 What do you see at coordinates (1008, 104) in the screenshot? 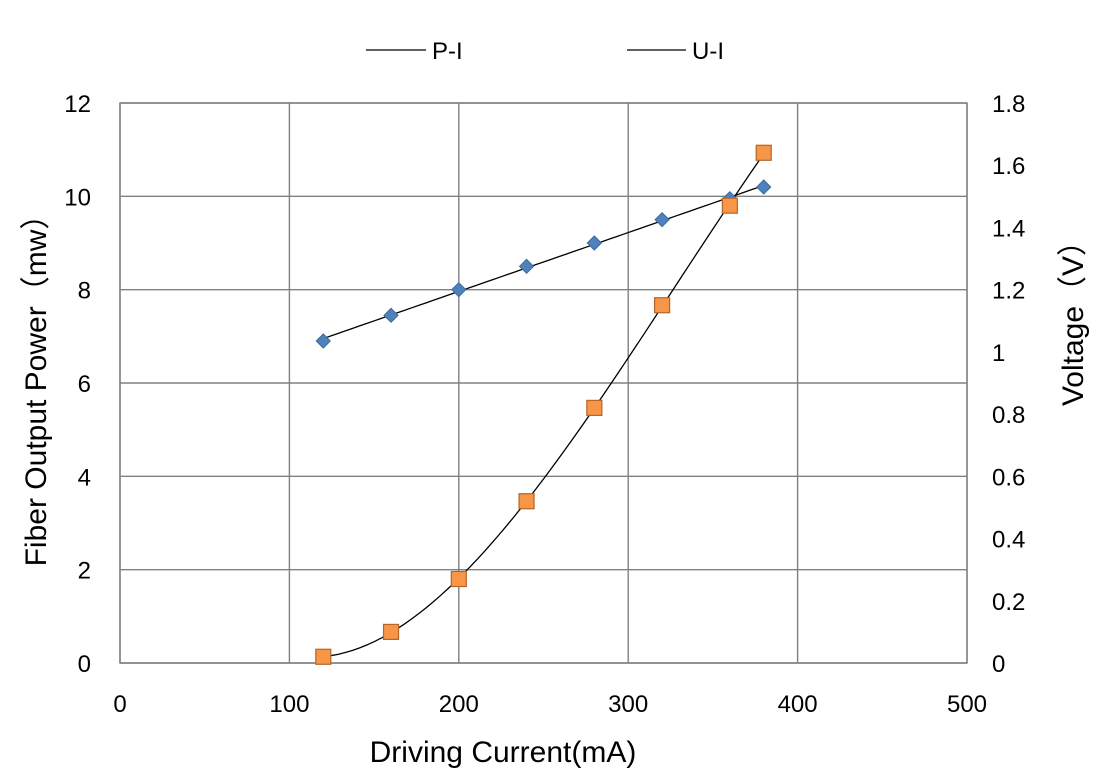
I see `y2-tick-label: 1.8` at bounding box center [1008, 104].